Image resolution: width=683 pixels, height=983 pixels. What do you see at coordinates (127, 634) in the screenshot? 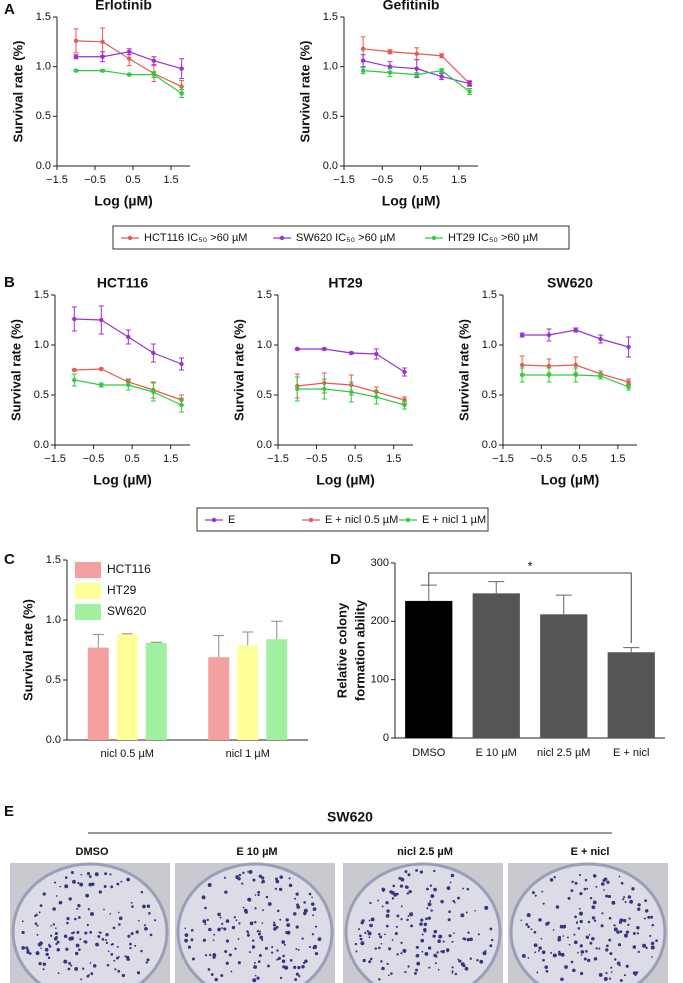
I see `error-bar` at bounding box center [127, 634].